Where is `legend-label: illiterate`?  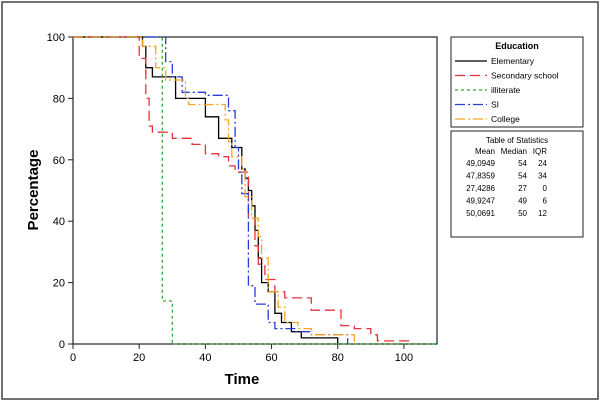 legend-label: illiterate is located at coordinates (506, 90).